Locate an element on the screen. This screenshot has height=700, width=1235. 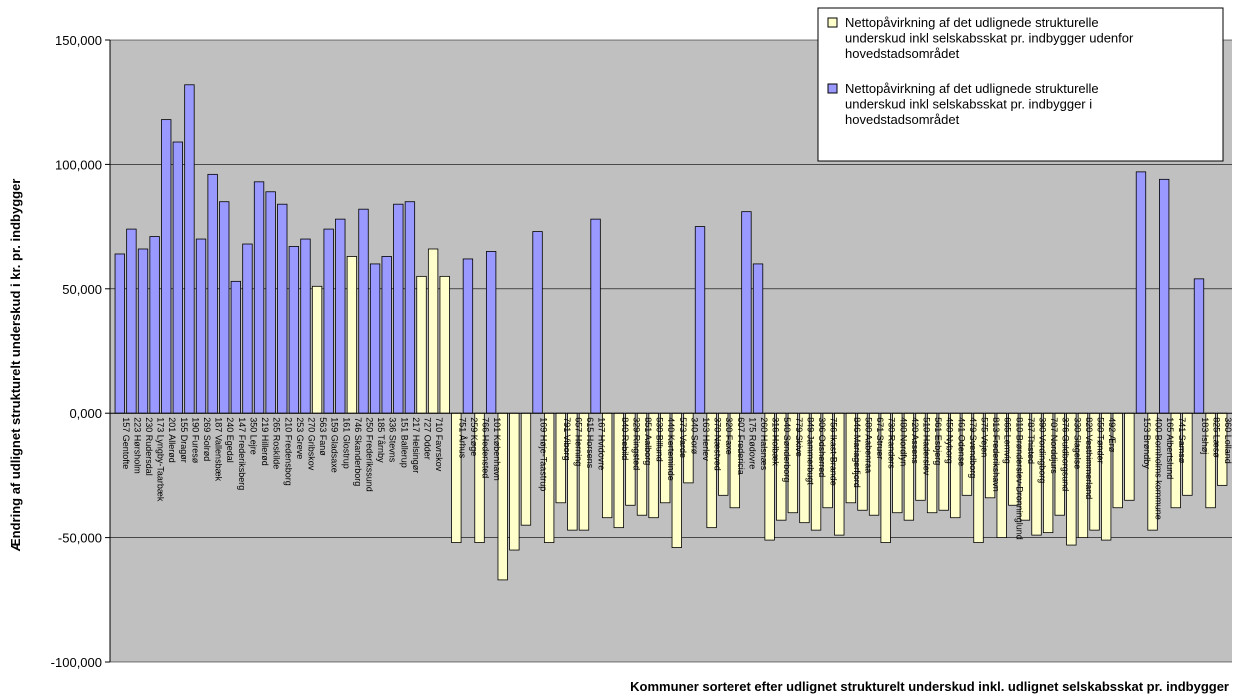
category-label: 253 Greve is located at coordinates (300, 438).